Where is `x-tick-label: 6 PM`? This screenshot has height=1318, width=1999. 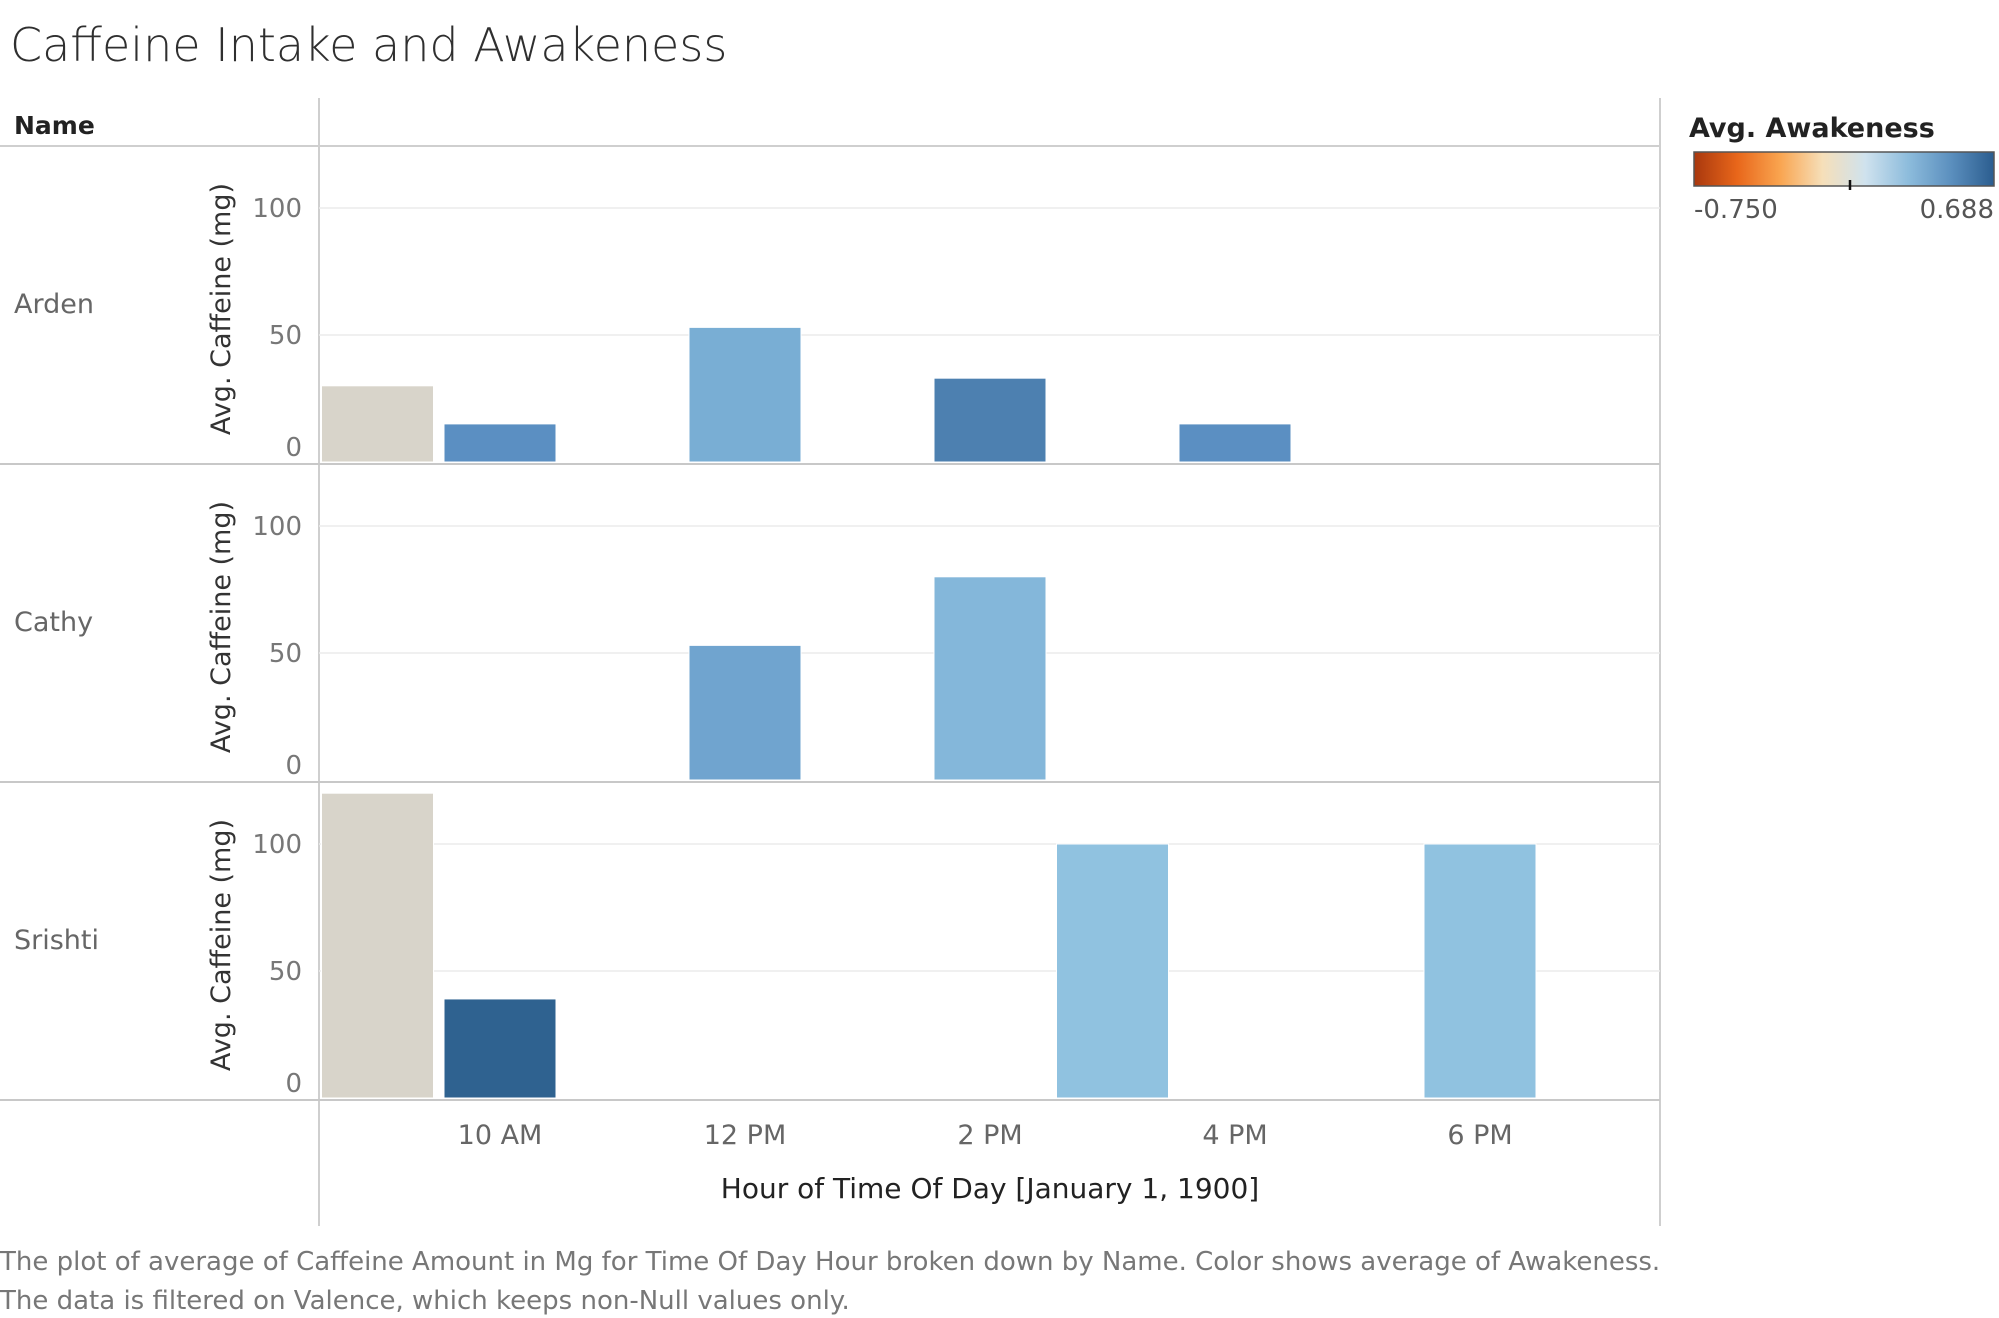
x-tick-label: 6 PM is located at coordinates (1479, 1135).